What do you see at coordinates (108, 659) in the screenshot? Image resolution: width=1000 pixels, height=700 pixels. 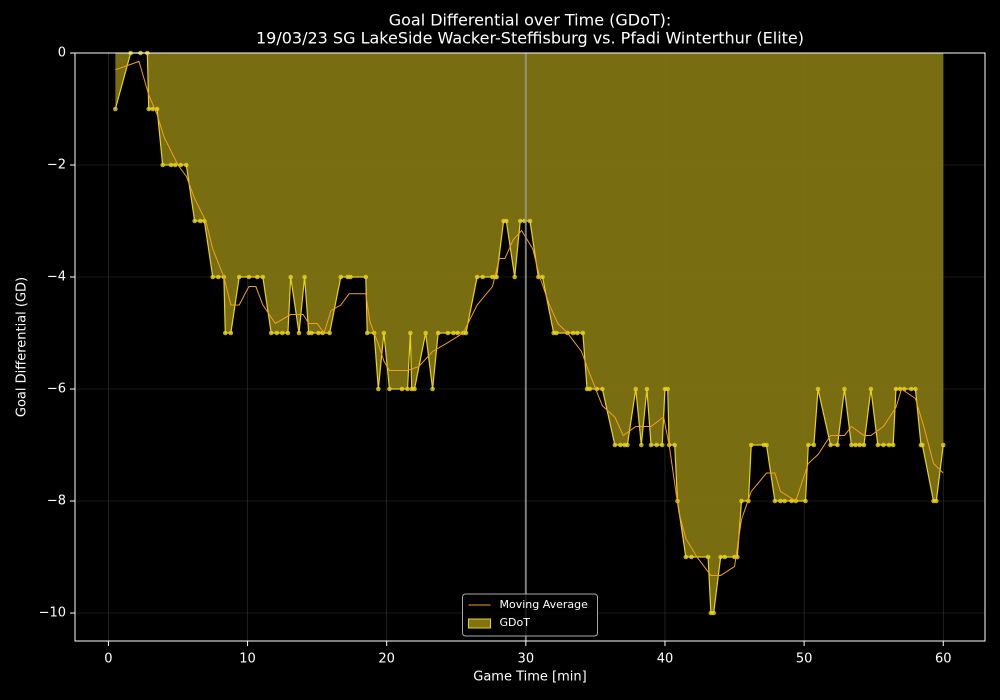 I see `x-tick-label: 0` at bounding box center [108, 659].